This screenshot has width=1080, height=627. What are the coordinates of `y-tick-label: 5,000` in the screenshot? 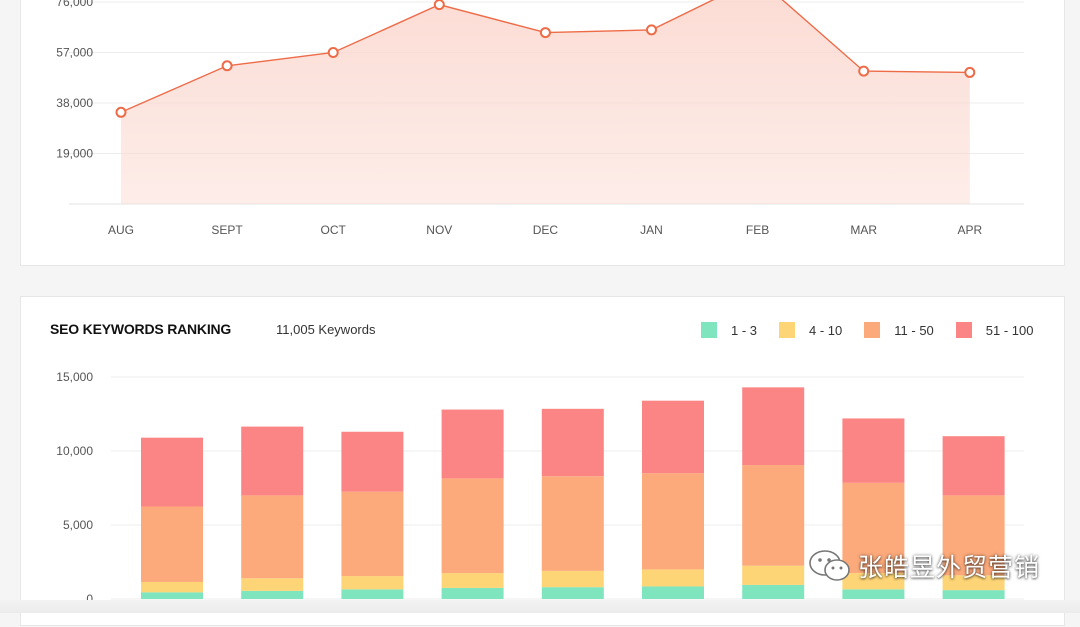 It's located at (78, 525).